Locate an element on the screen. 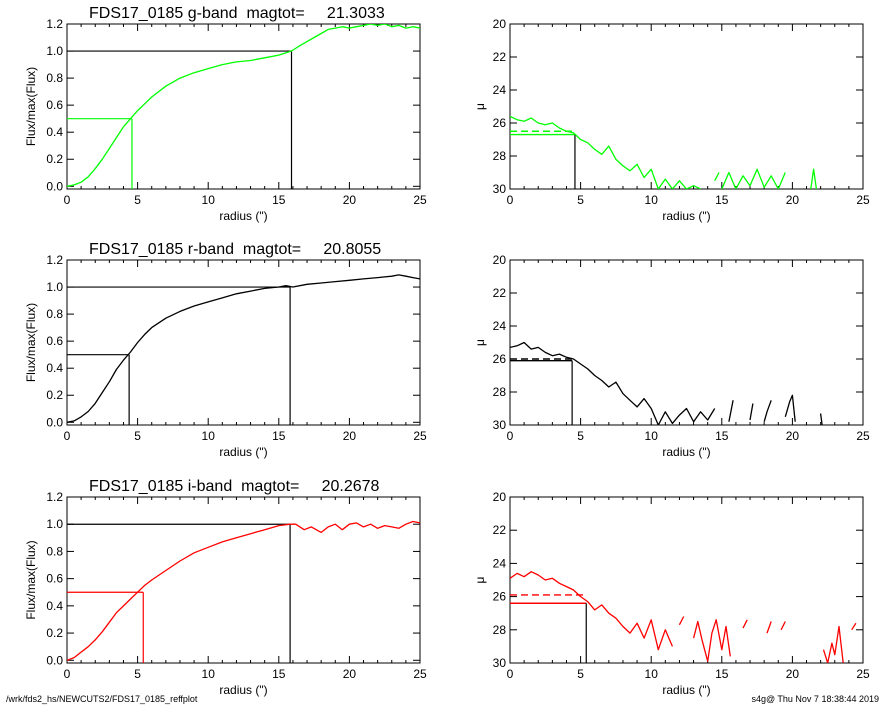  panel-i-mu: 0 5 10 15 20 25 20 22 24 26 28 30 radius (") μ is located at coordinates (671, 593).